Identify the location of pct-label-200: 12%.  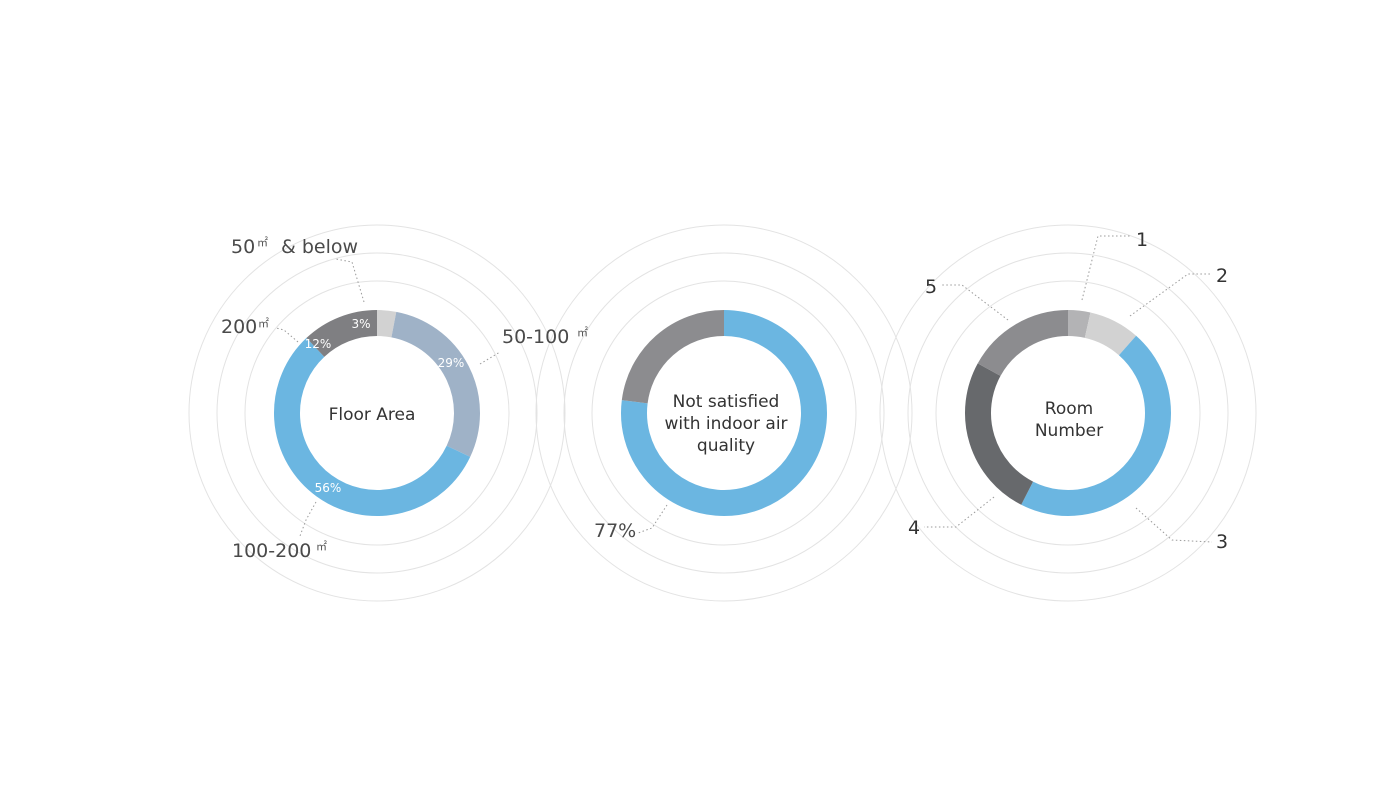
(318, 344).